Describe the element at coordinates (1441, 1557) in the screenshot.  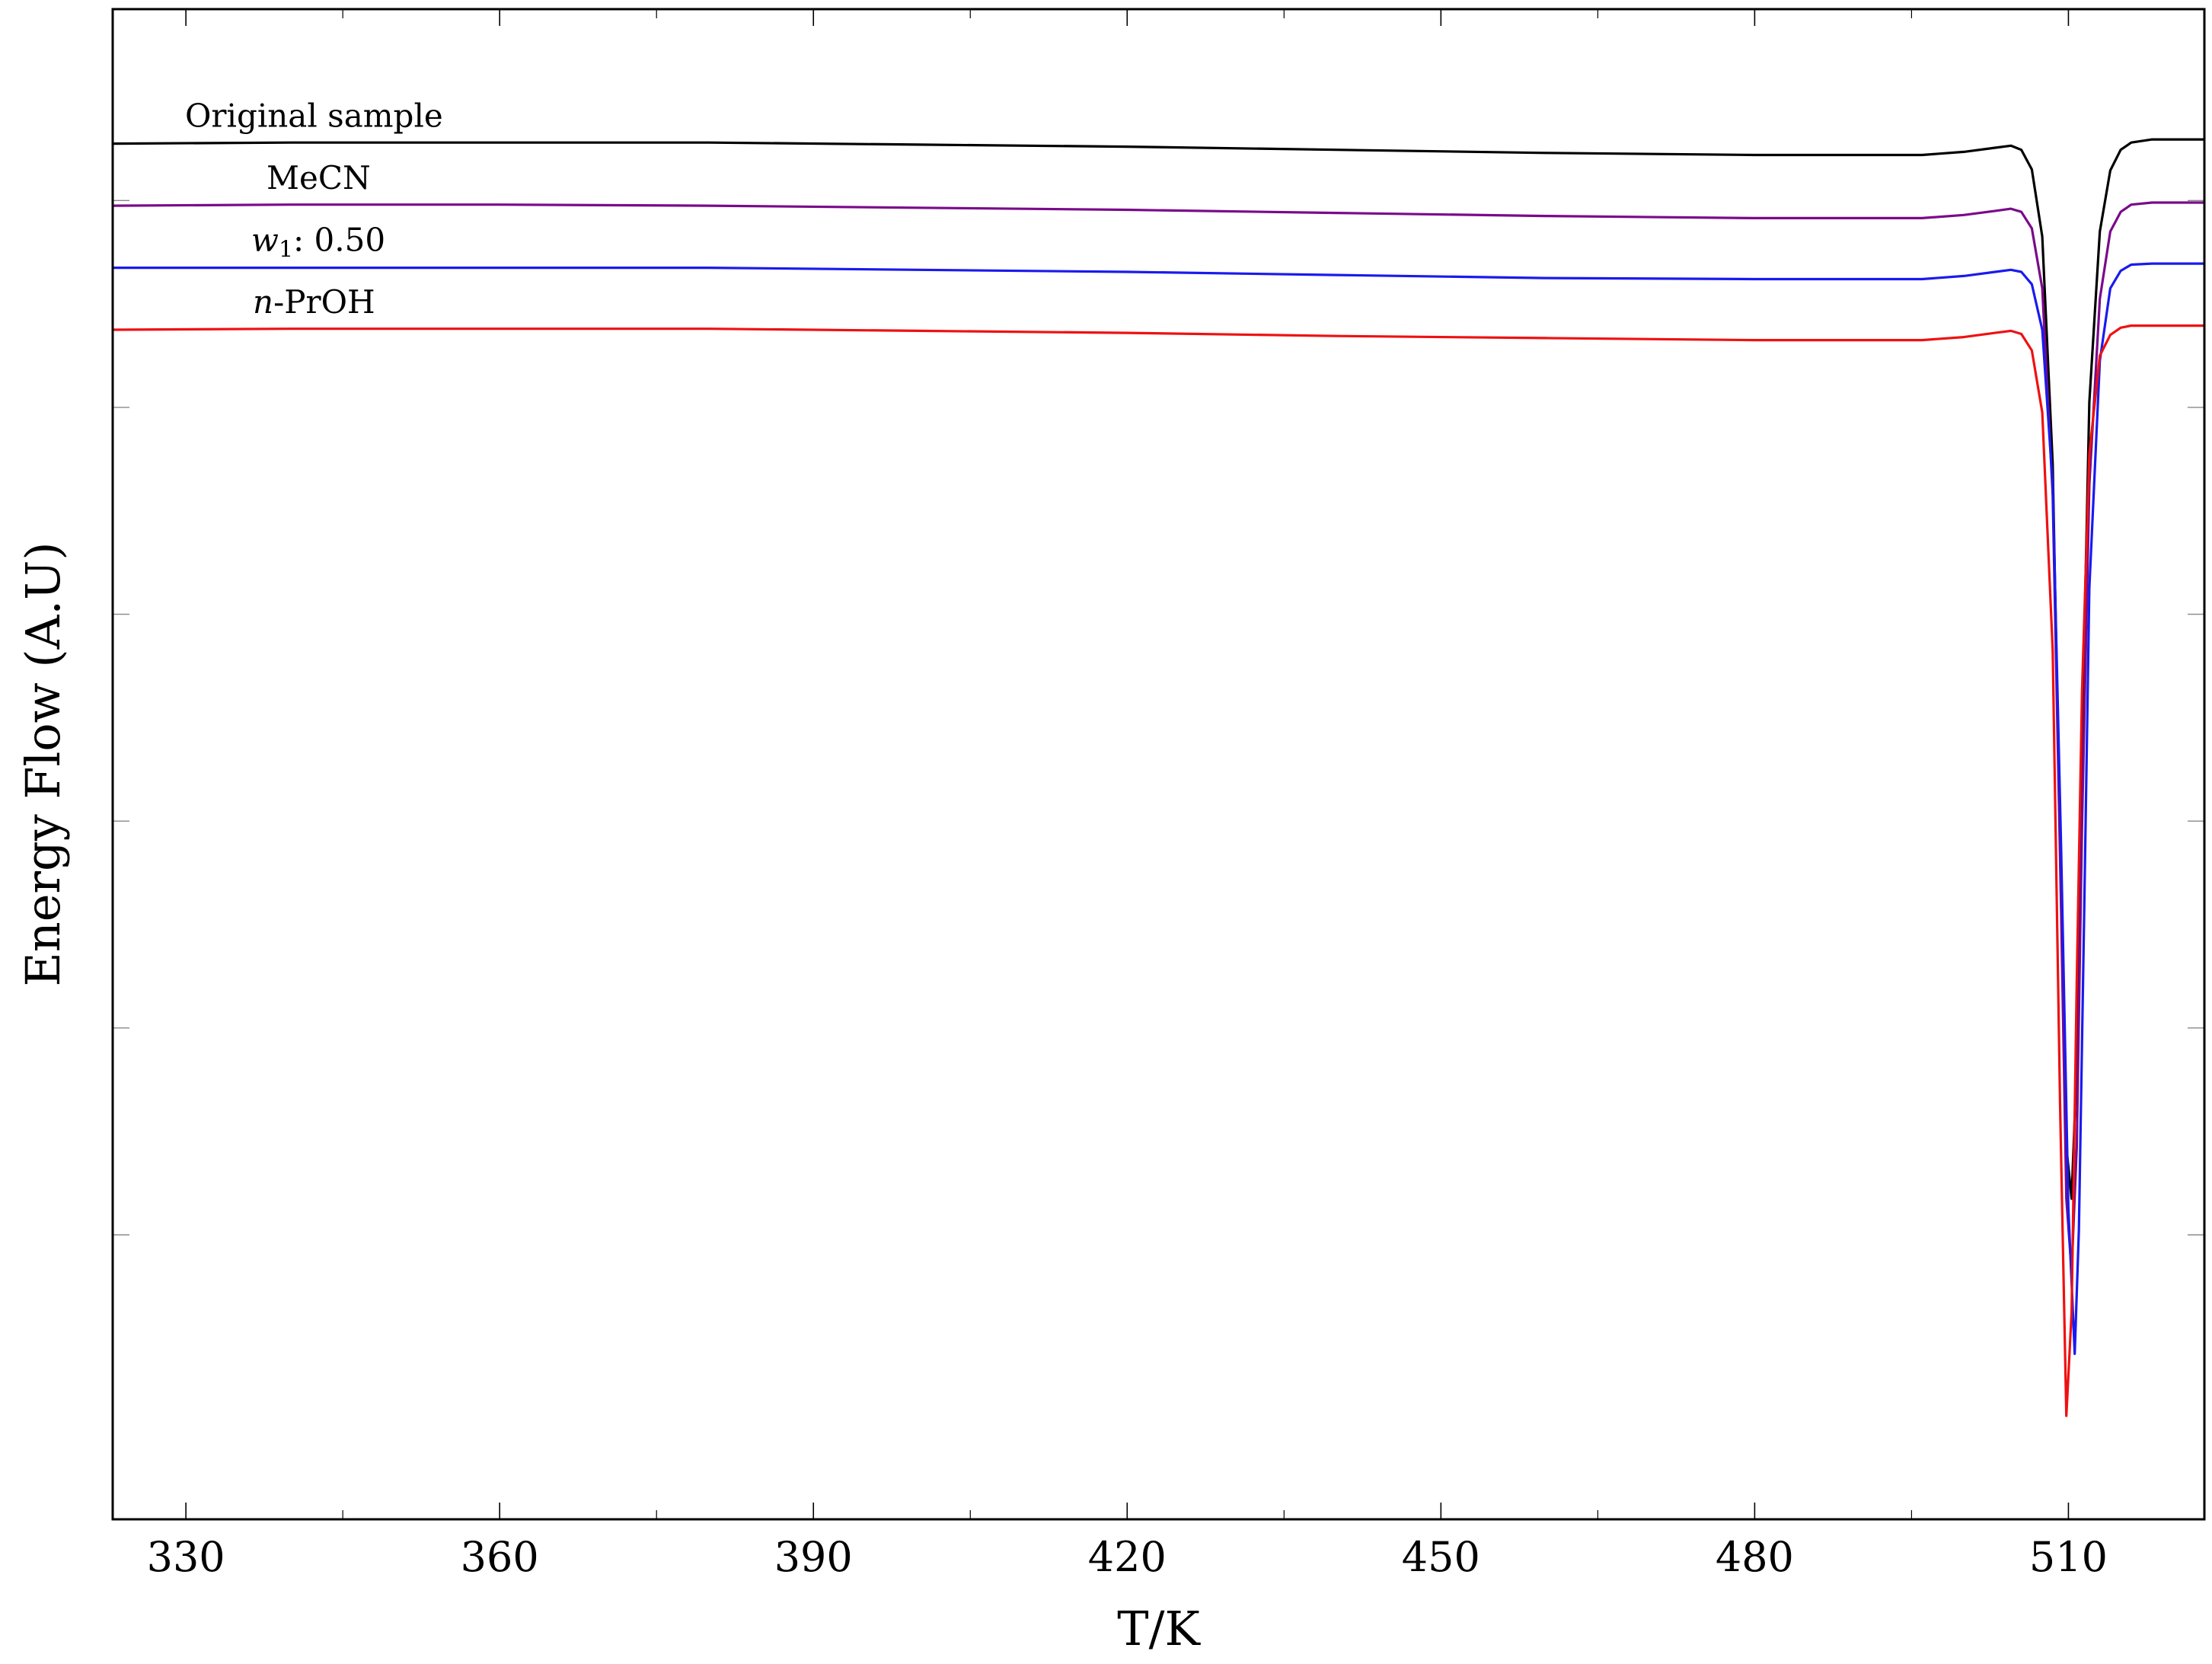
I see `x-tick-label: 450` at that location.